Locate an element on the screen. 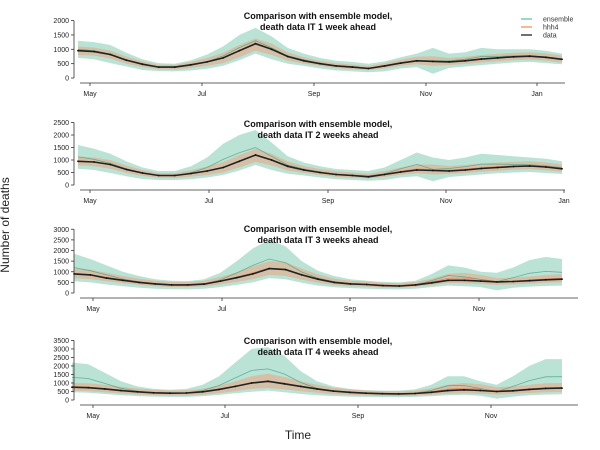 The height and width of the screenshot is (450, 600). y-tick-label: 2000 is located at coordinates (61, 136).